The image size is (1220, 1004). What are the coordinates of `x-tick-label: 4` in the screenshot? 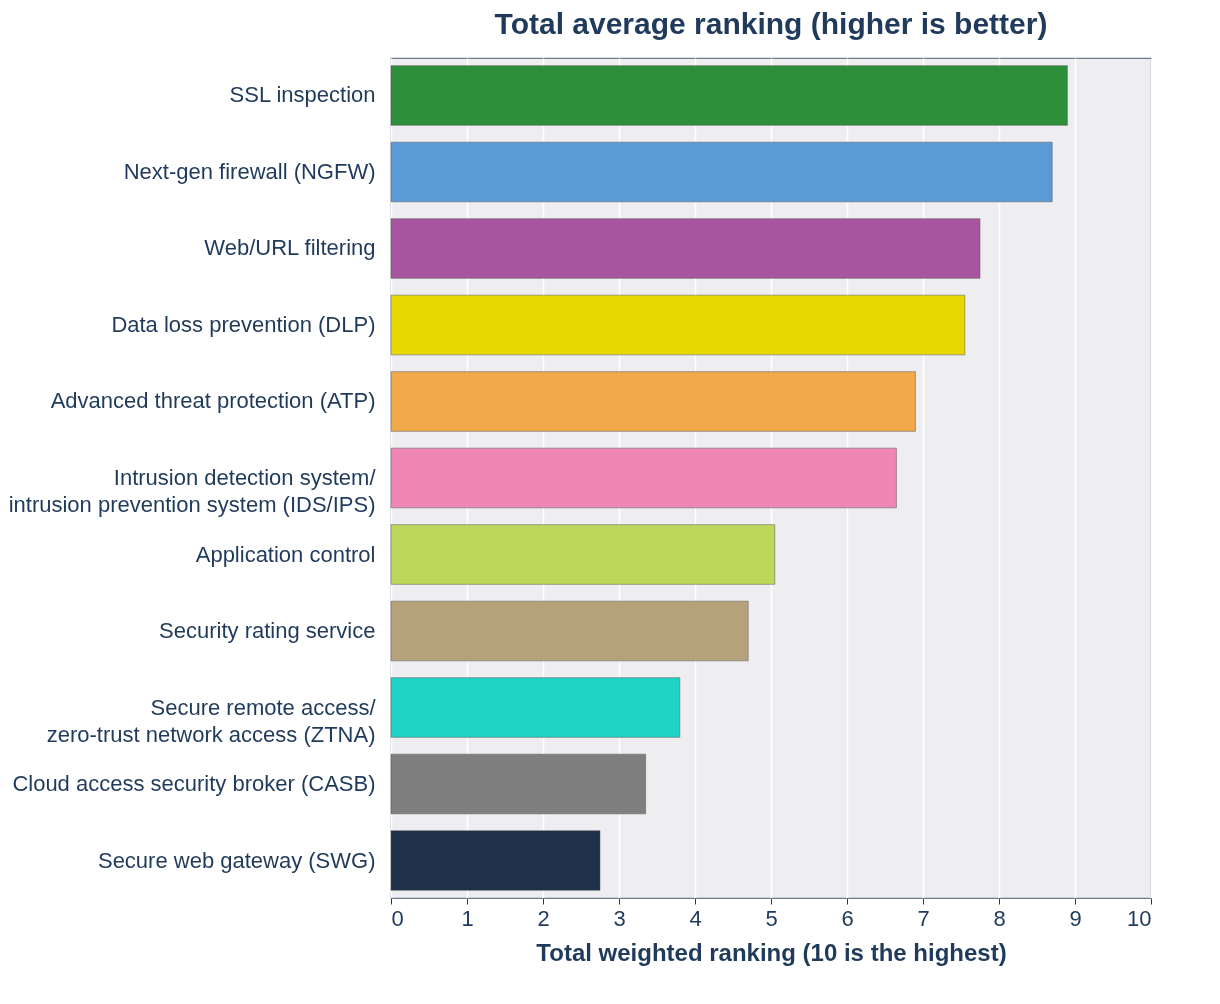 It's located at (695, 918).